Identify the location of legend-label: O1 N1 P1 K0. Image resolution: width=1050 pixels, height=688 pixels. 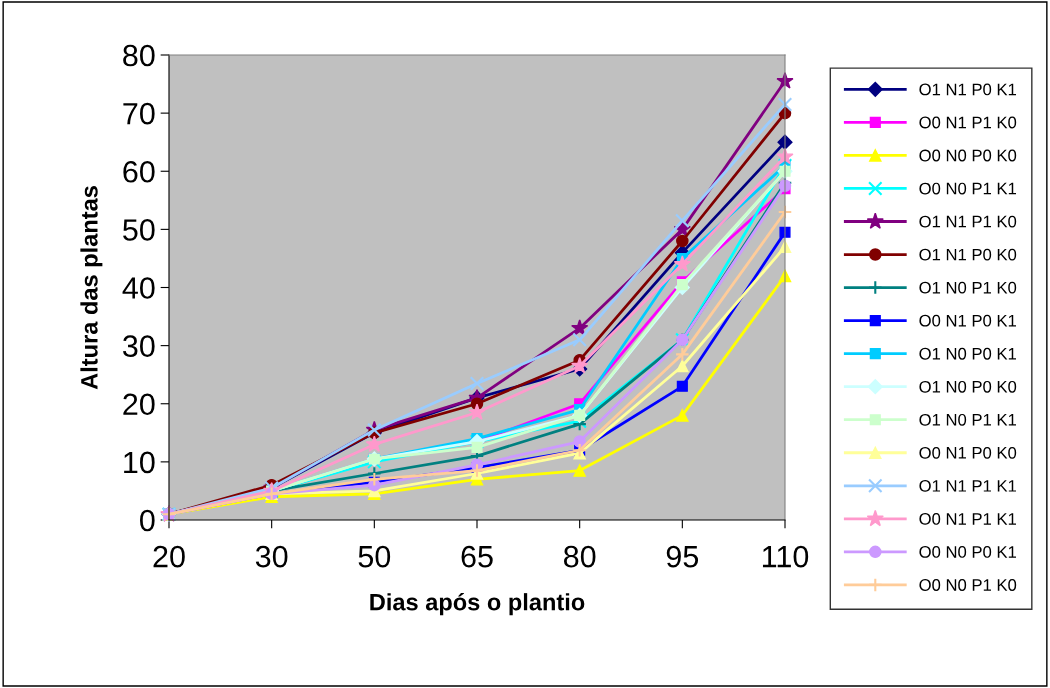
(968, 221).